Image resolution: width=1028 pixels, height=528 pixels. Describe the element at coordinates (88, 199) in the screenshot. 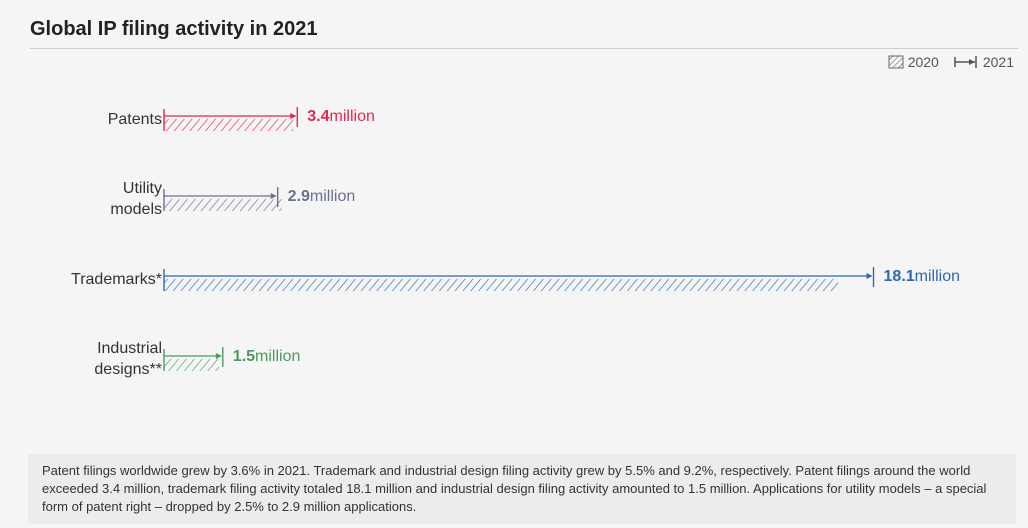

I see `category-label-utility: Utility models` at that location.